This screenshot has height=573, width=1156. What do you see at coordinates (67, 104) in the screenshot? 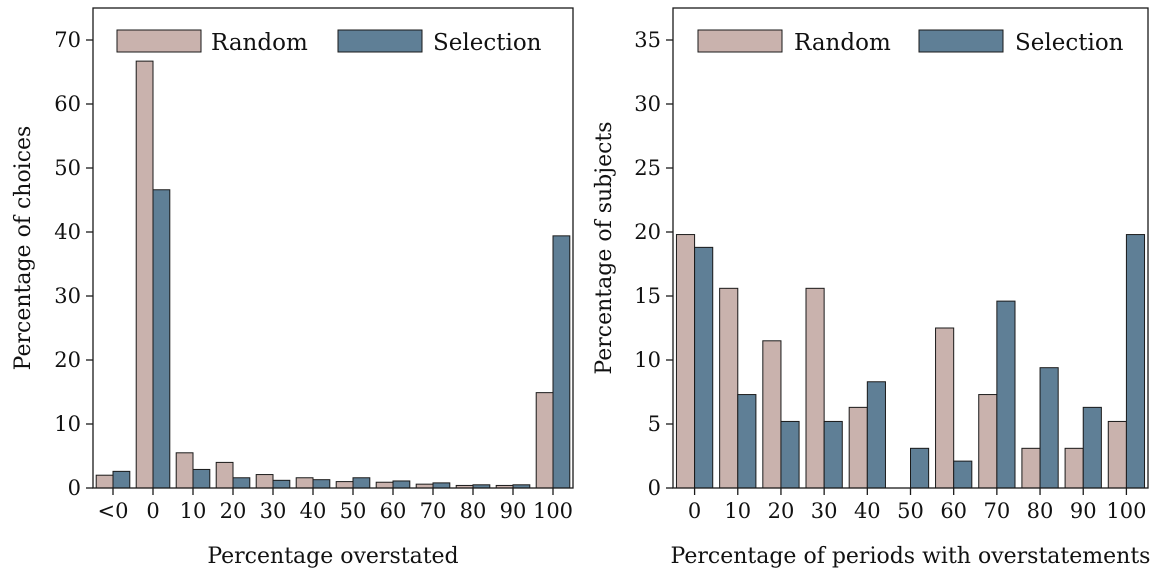
I see `y-tick-label: 60` at bounding box center [67, 104].